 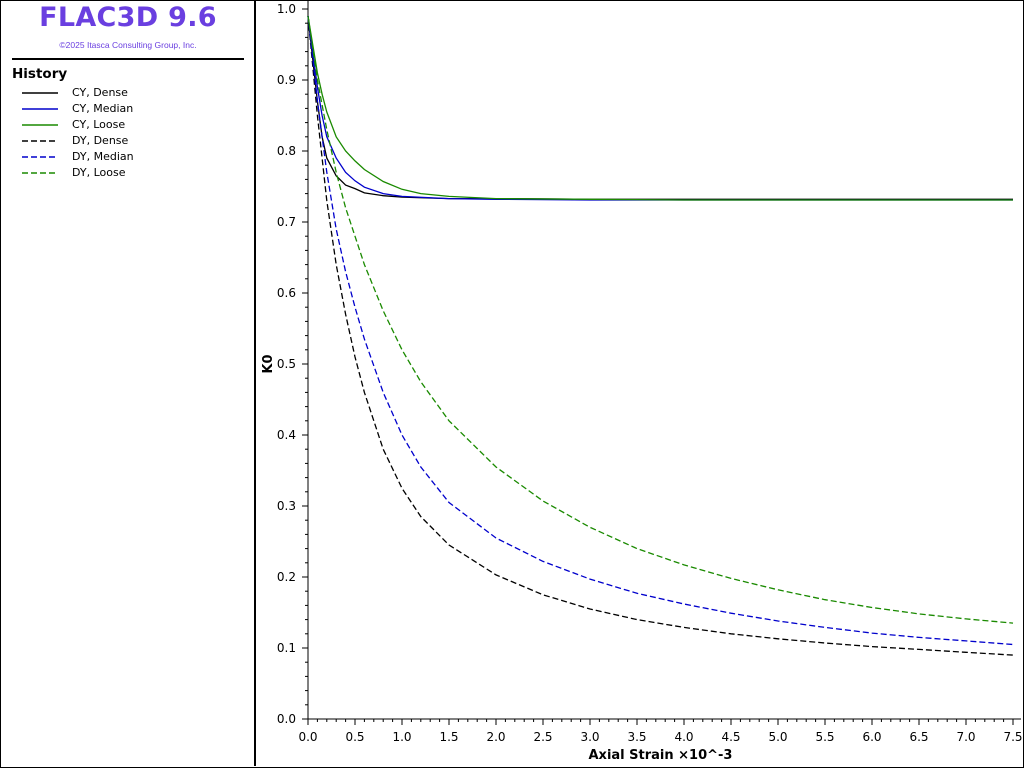 What do you see at coordinates (286, 648) in the screenshot?
I see `y-tick-label: 0.1` at bounding box center [286, 648].